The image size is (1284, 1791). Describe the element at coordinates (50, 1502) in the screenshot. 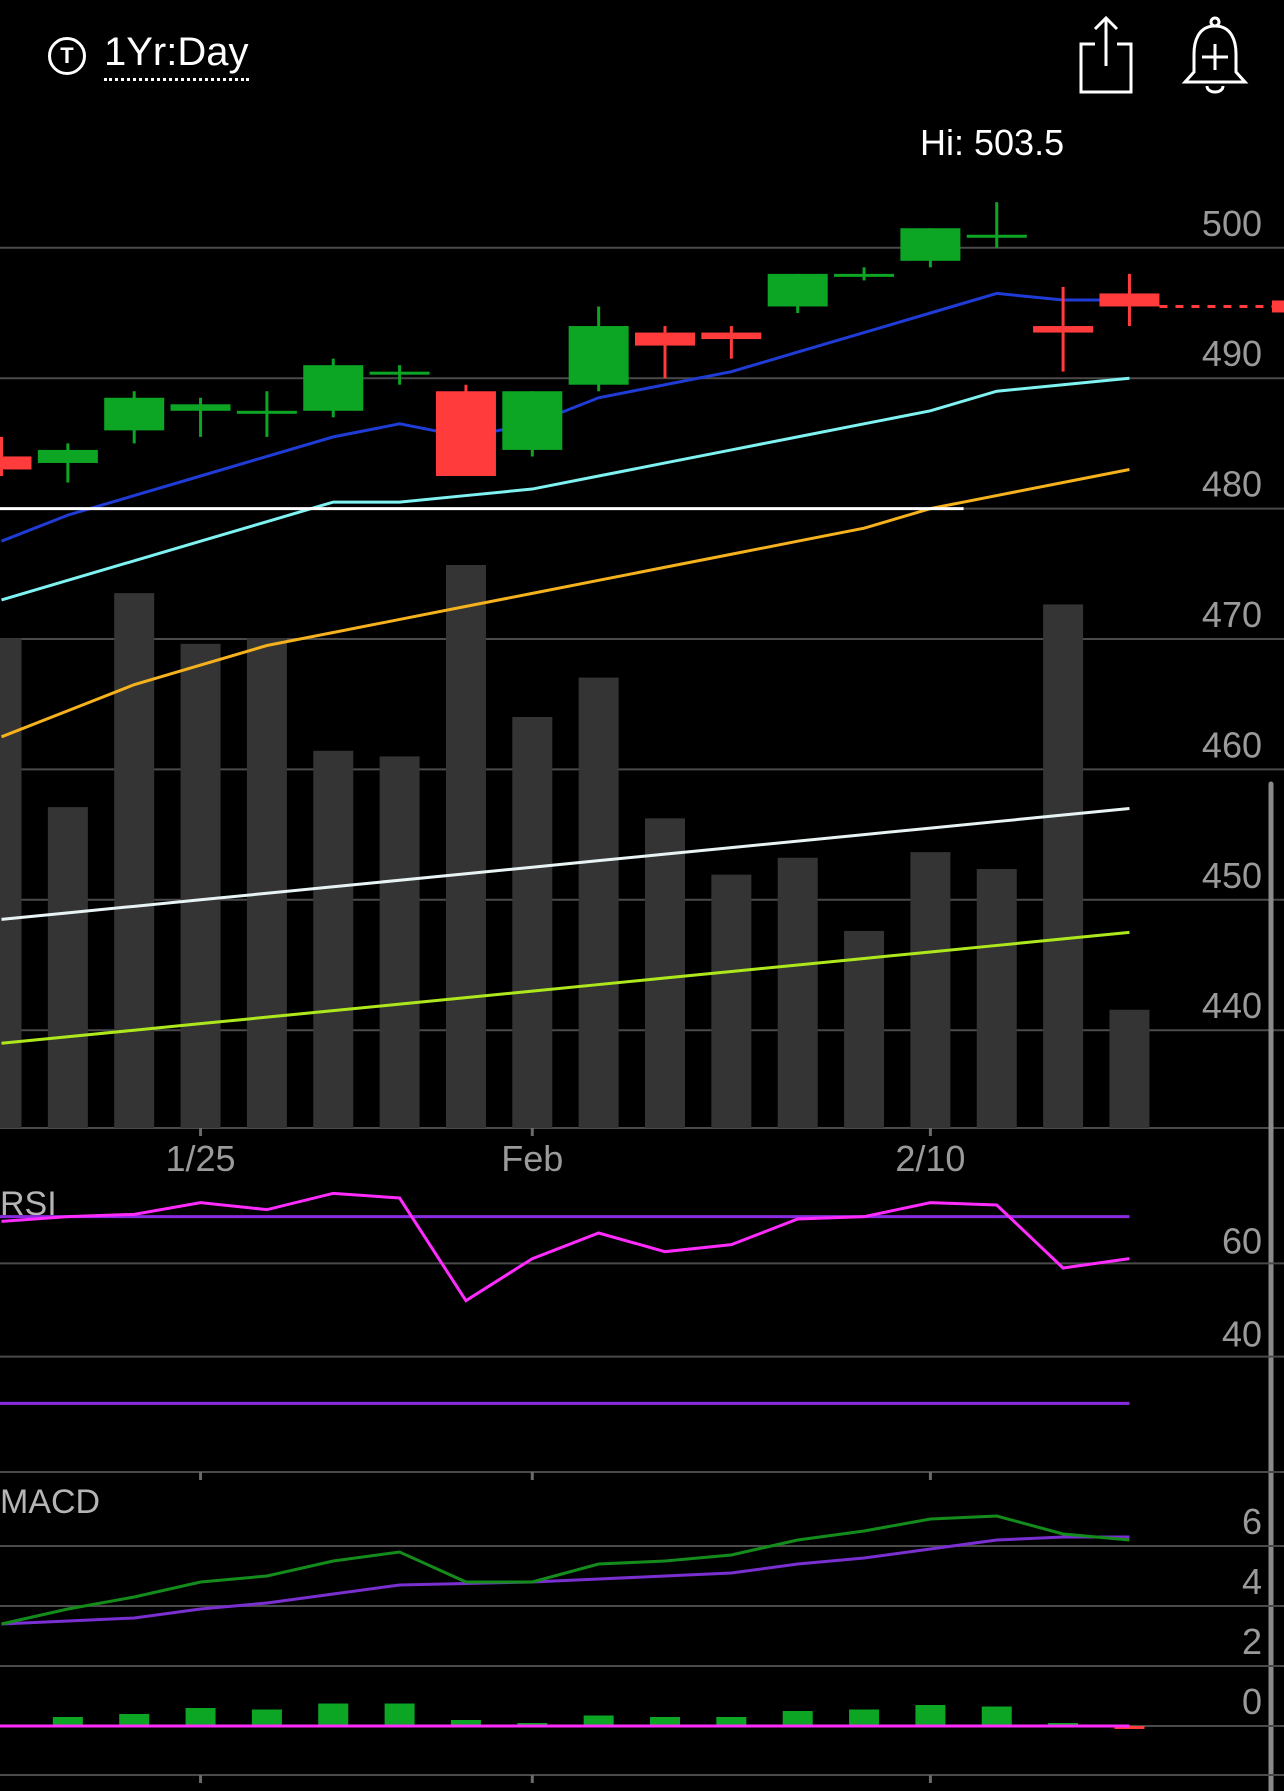

I see `macd-title: MACD` at that location.